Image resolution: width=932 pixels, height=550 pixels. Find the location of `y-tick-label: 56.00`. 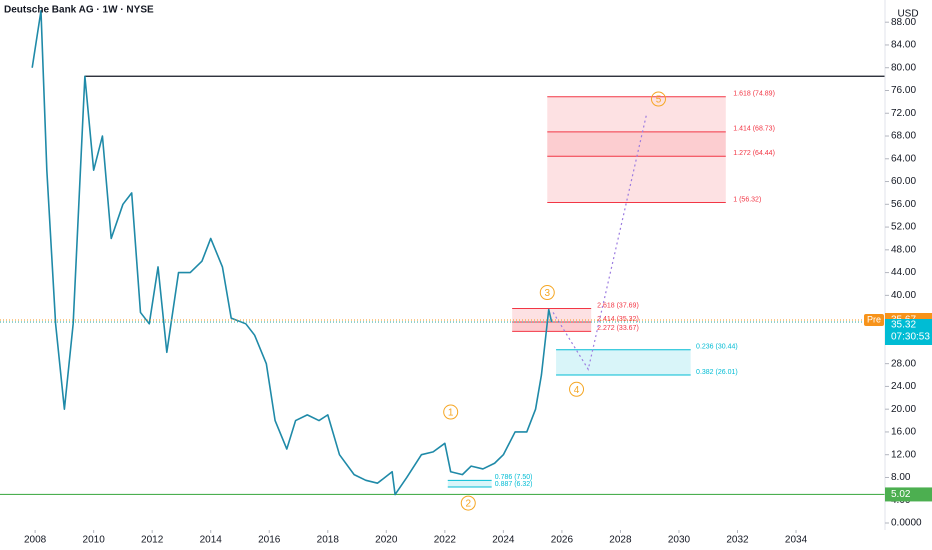

y-tick-label: 56.00 is located at coordinates (903, 204).